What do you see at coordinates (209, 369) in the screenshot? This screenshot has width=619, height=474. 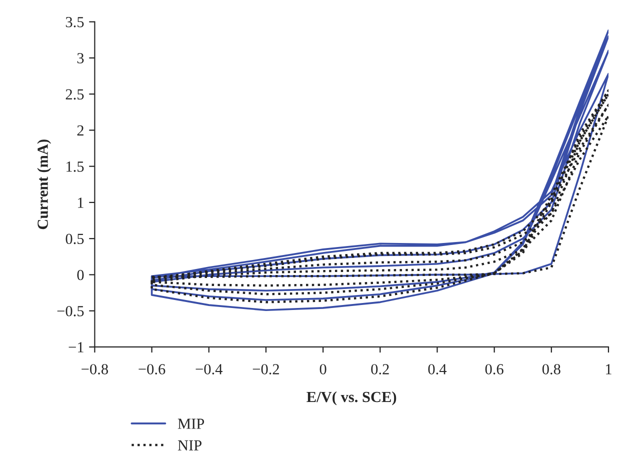 I see `x-tick-label: −0.4` at bounding box center [209, 369].